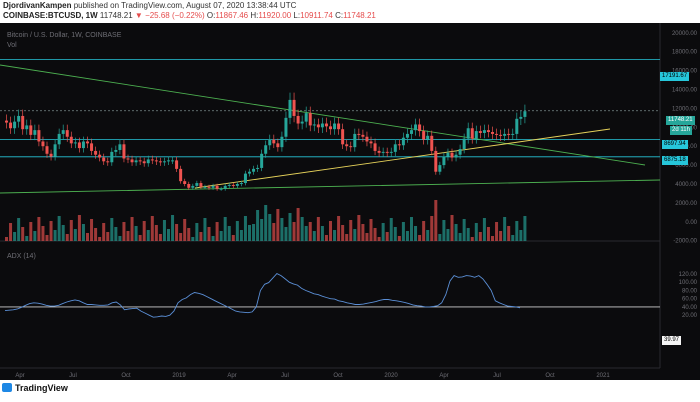 The width and height of the screenshot is (700, 402). Describe the element at coordinates (169, 15) in the screenshot. I see `price-change: ▼ −25.68 (−0.22%)` at that location.